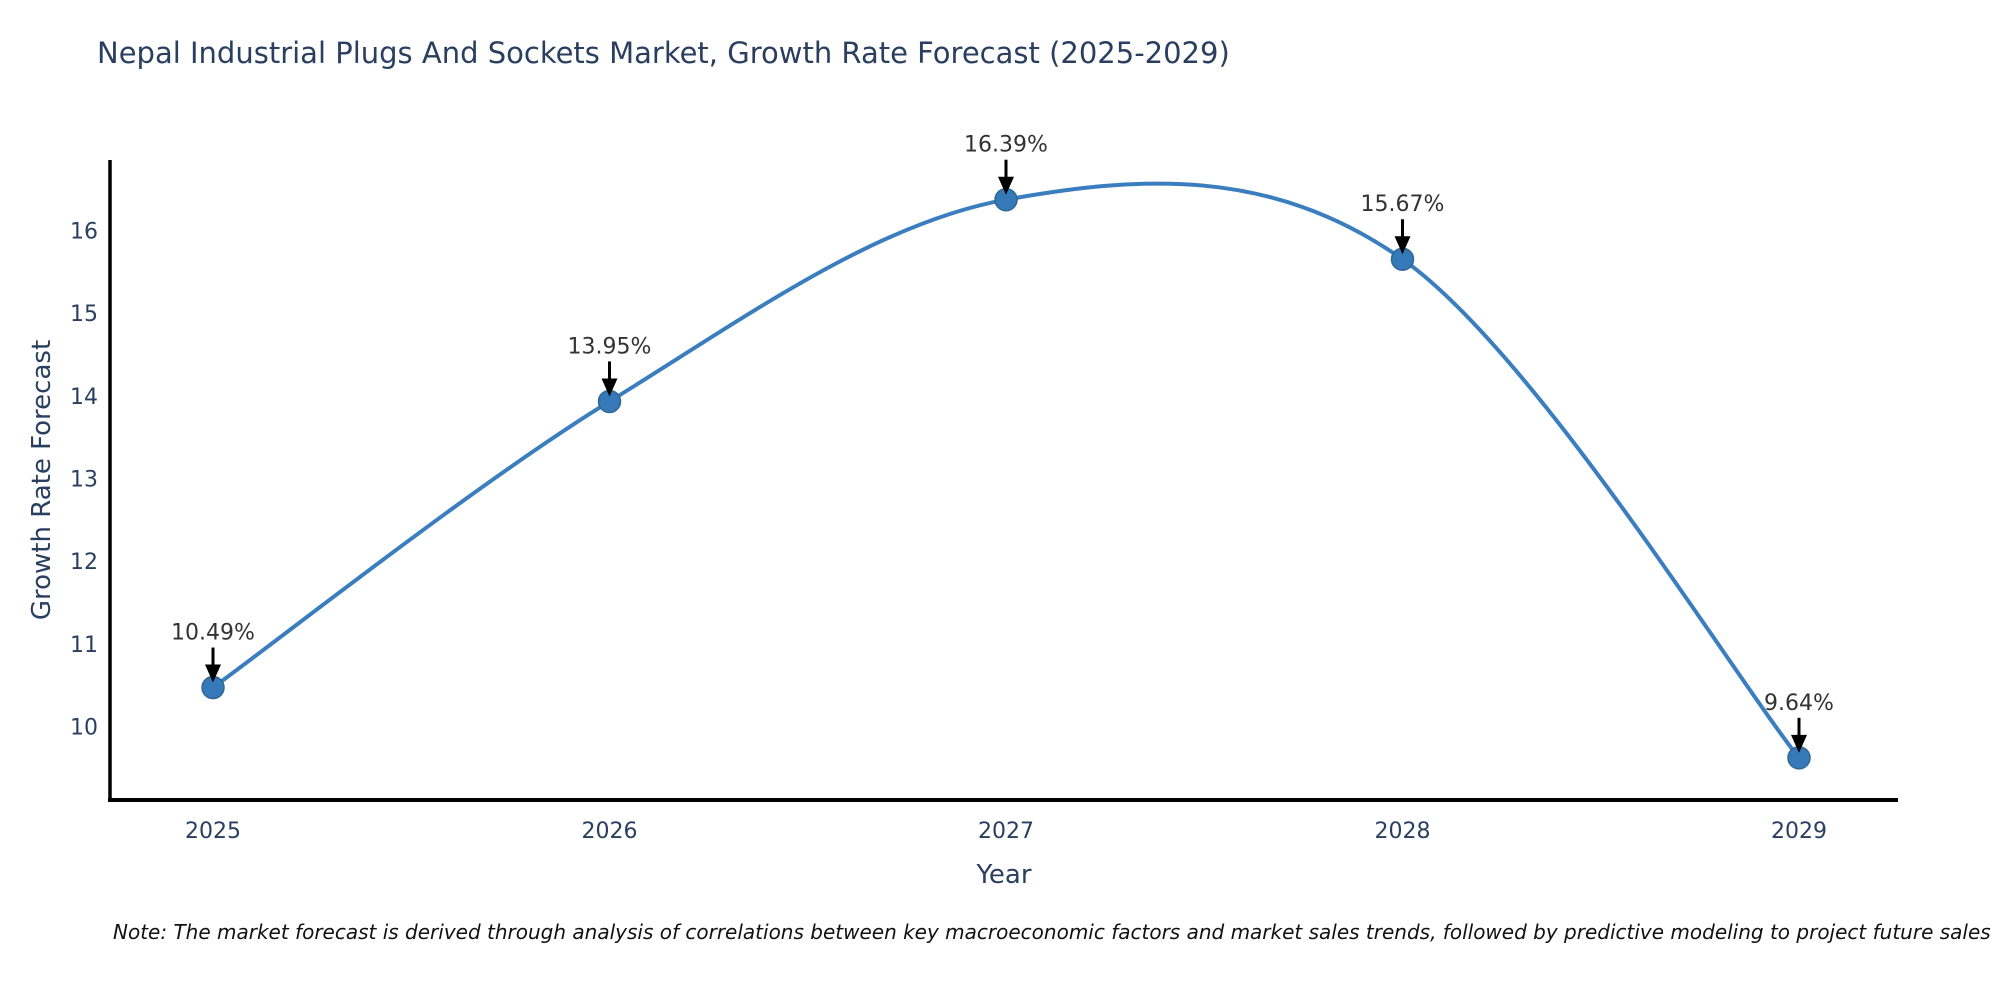 This screenshot has height=1000, width=2000. I want to click on point-annotation: 16.39%, so click(1006, 145).